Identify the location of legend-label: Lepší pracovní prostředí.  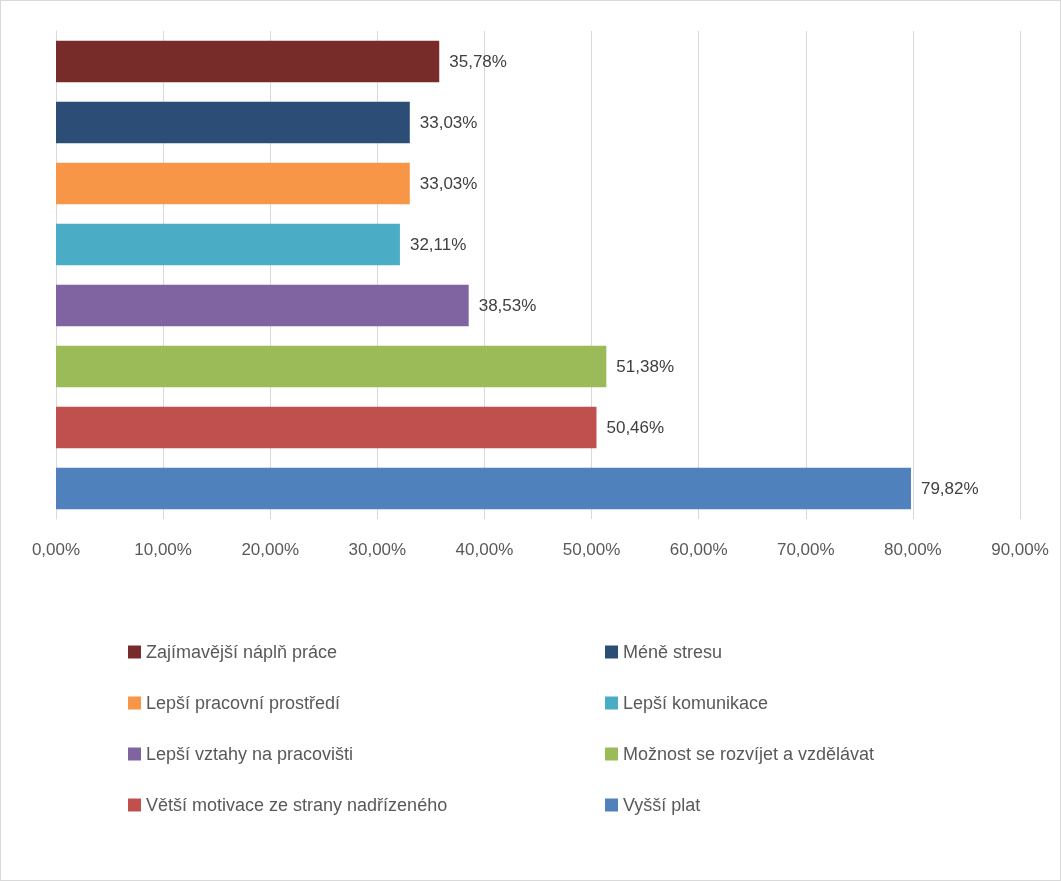
(243, 703).